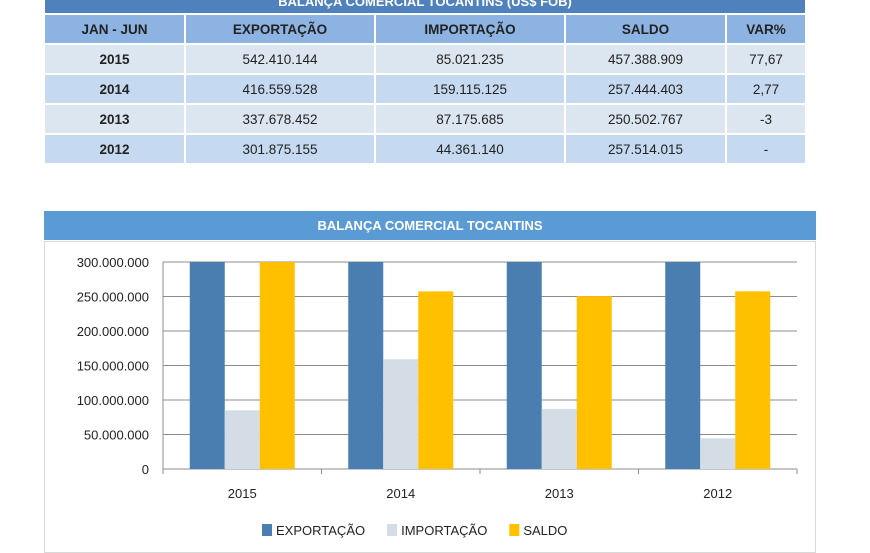 This screenshot has width=870, height=553. What do you see at coordinates (114, 119) in the screenshot?
I see `cell-year: 2013` at bounding box center [114, 119].